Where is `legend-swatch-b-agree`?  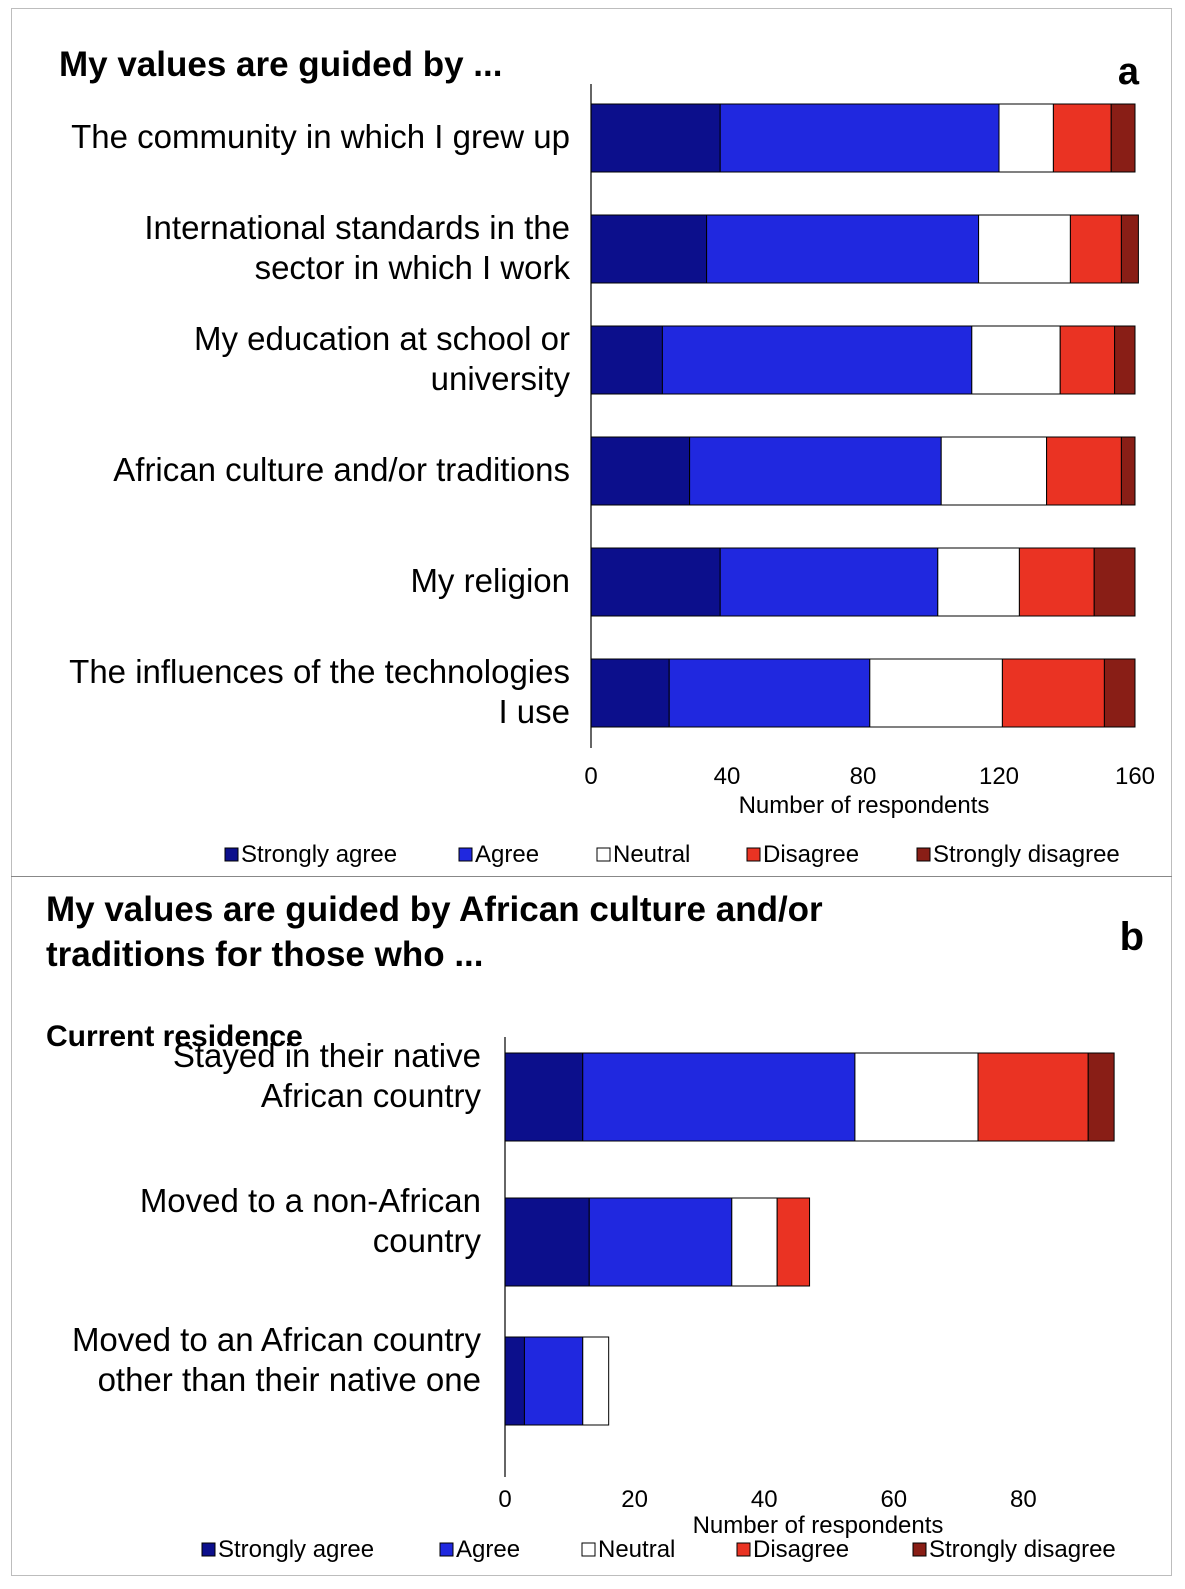
legend-swatch-b-agree is located at coordinates (446, 1549).